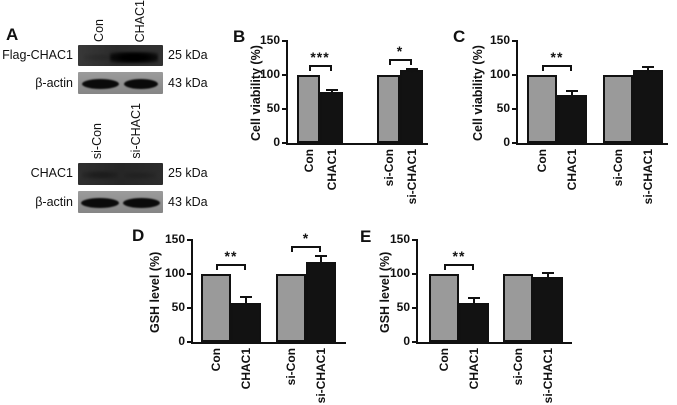 The height and width of the screenshot is (405, 677). What do you see at coordinates (618, 168) in the screenshot?
I see `panel-c-xlabel-si-con: si-Con` at bounding box center [618, 168].